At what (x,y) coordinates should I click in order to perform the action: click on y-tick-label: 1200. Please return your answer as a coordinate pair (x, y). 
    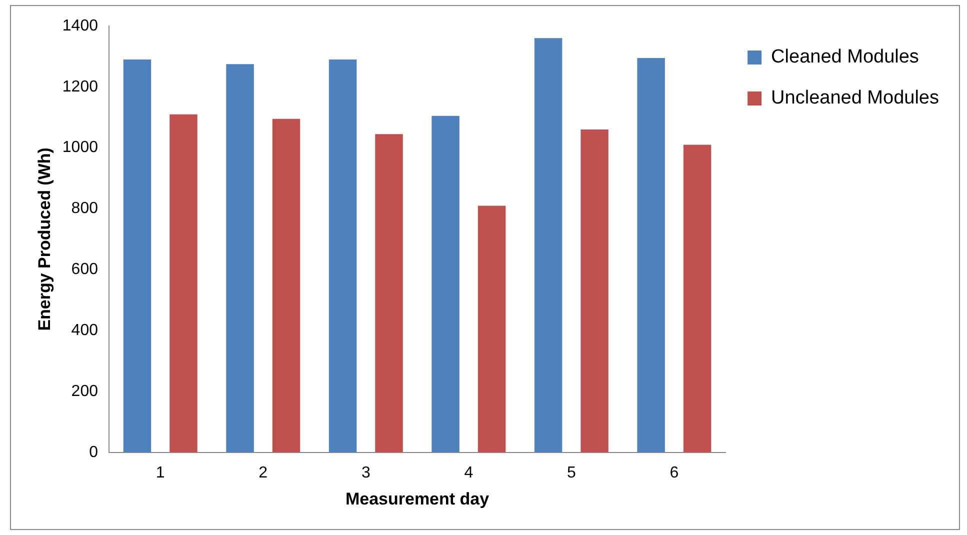
    Looking at the image, I should click on (80, 87).